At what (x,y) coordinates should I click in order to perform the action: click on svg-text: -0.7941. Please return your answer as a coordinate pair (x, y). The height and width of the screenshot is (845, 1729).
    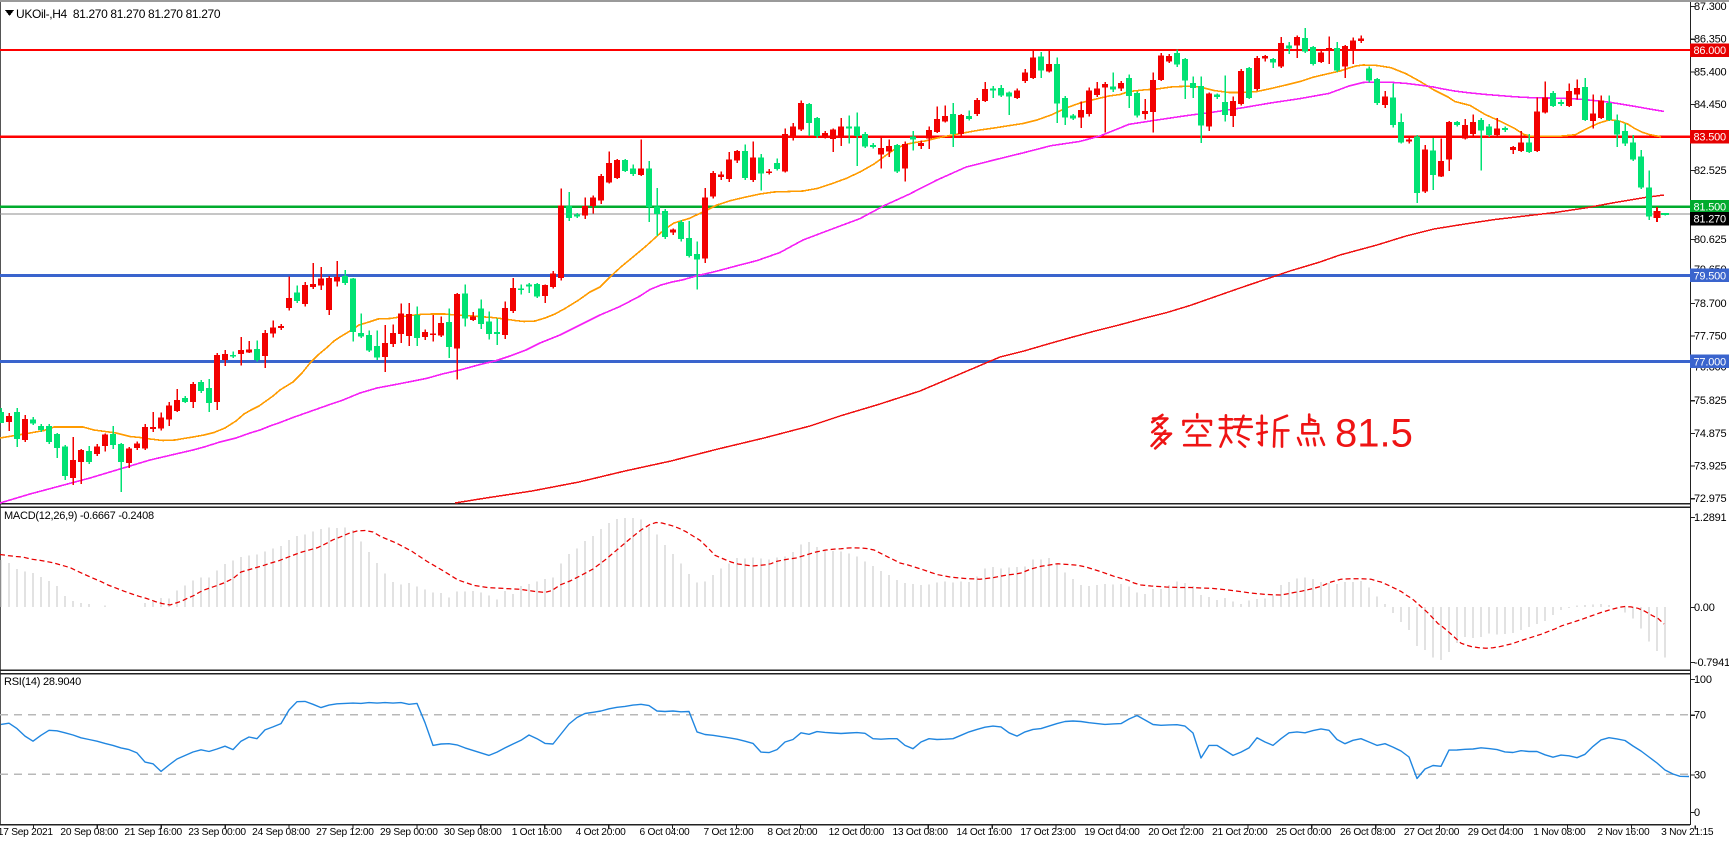
    Looking at the image, I should click on (1711, 663).